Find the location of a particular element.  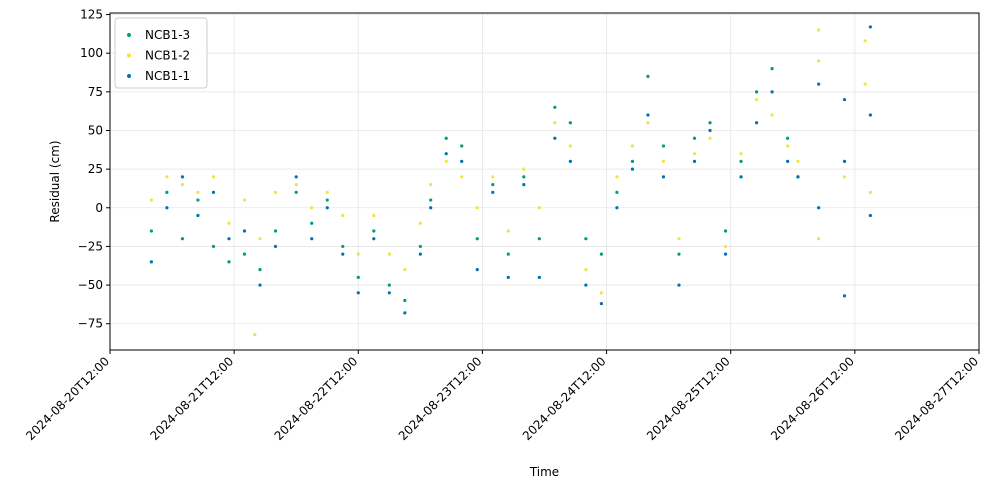

y-tick-label: 50 is located at coordinates (95, 130).